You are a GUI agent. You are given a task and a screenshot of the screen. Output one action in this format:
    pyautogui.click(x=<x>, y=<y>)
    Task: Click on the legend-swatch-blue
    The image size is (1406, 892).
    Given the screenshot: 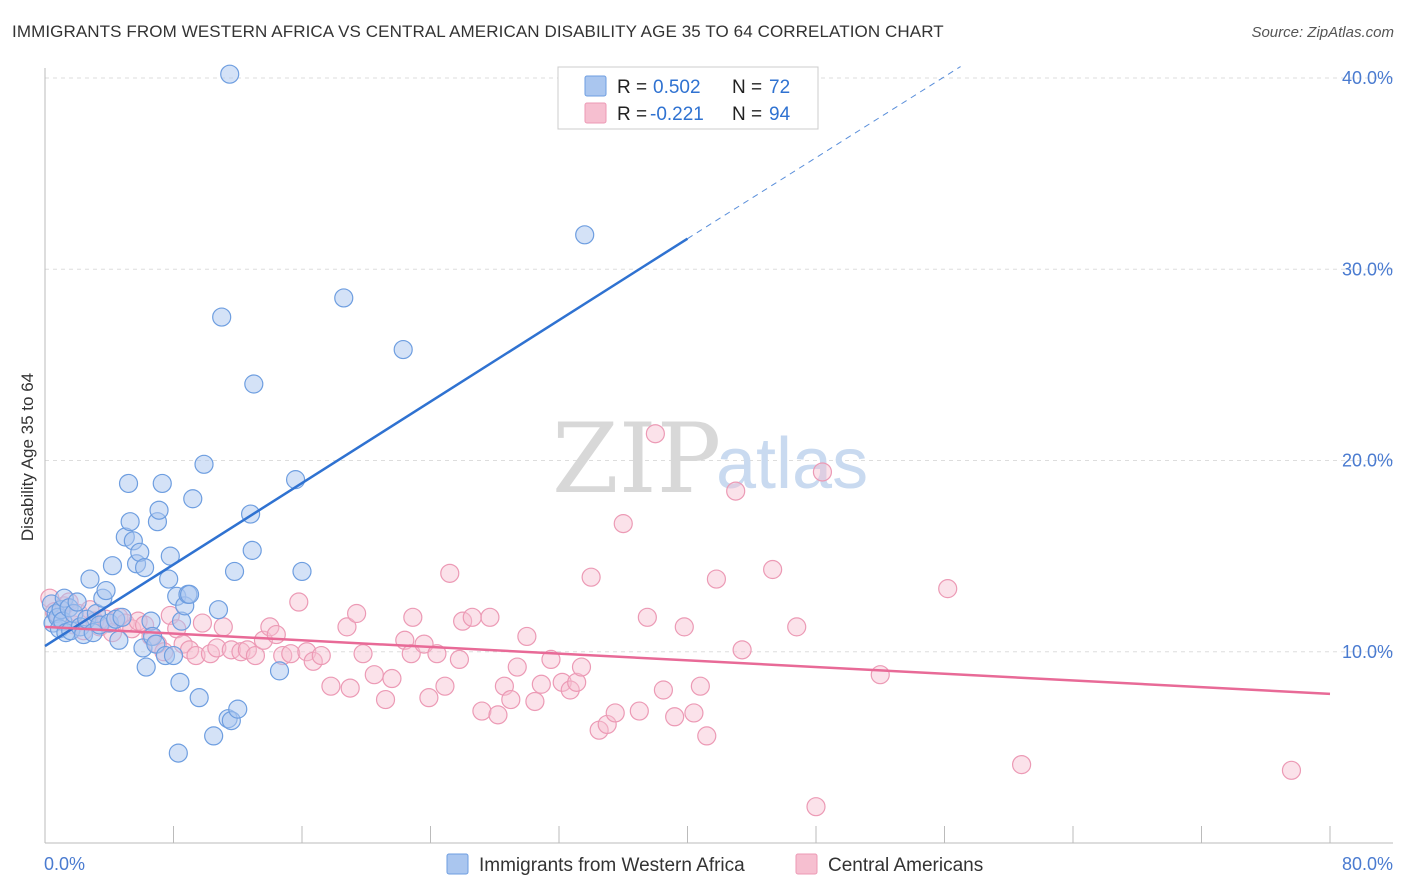 What is the action you would take?
    pyautogui.click(x=595, y=86)
    